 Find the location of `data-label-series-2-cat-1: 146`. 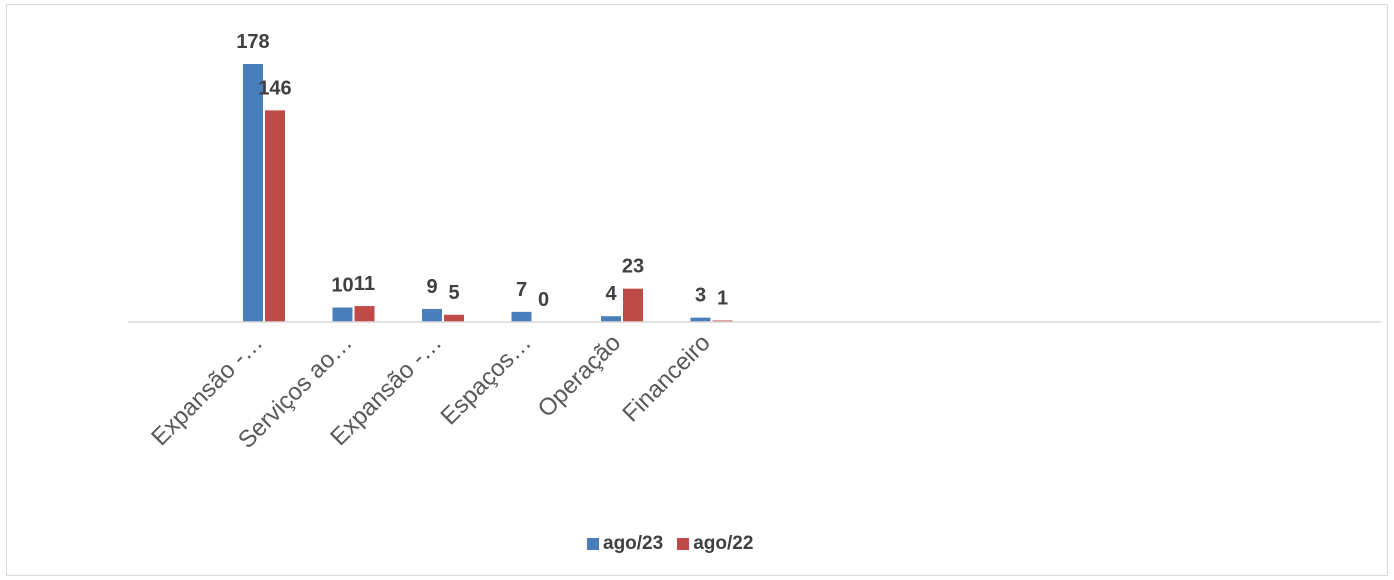

data-label-series-2-cat-1: 146 is located at coordinates (274, 88).